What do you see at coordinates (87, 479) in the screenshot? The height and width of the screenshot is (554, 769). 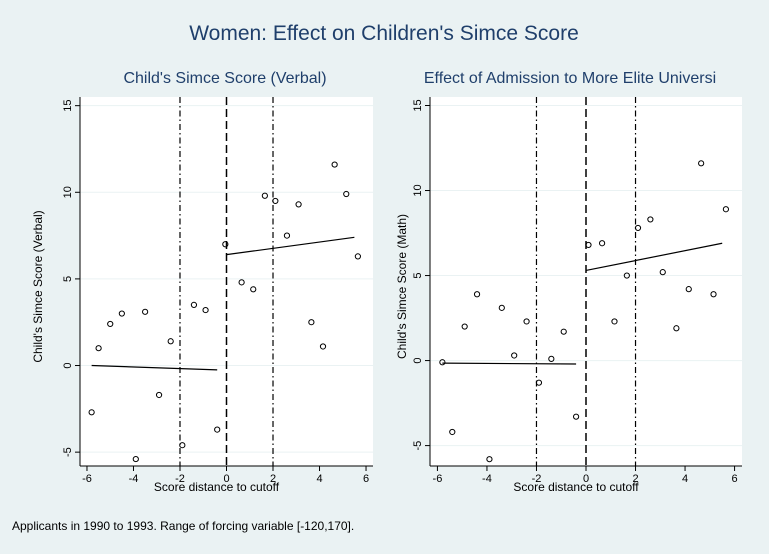 I see `panel-1-x-tick-label: -6` at bounding box center [87, 479].